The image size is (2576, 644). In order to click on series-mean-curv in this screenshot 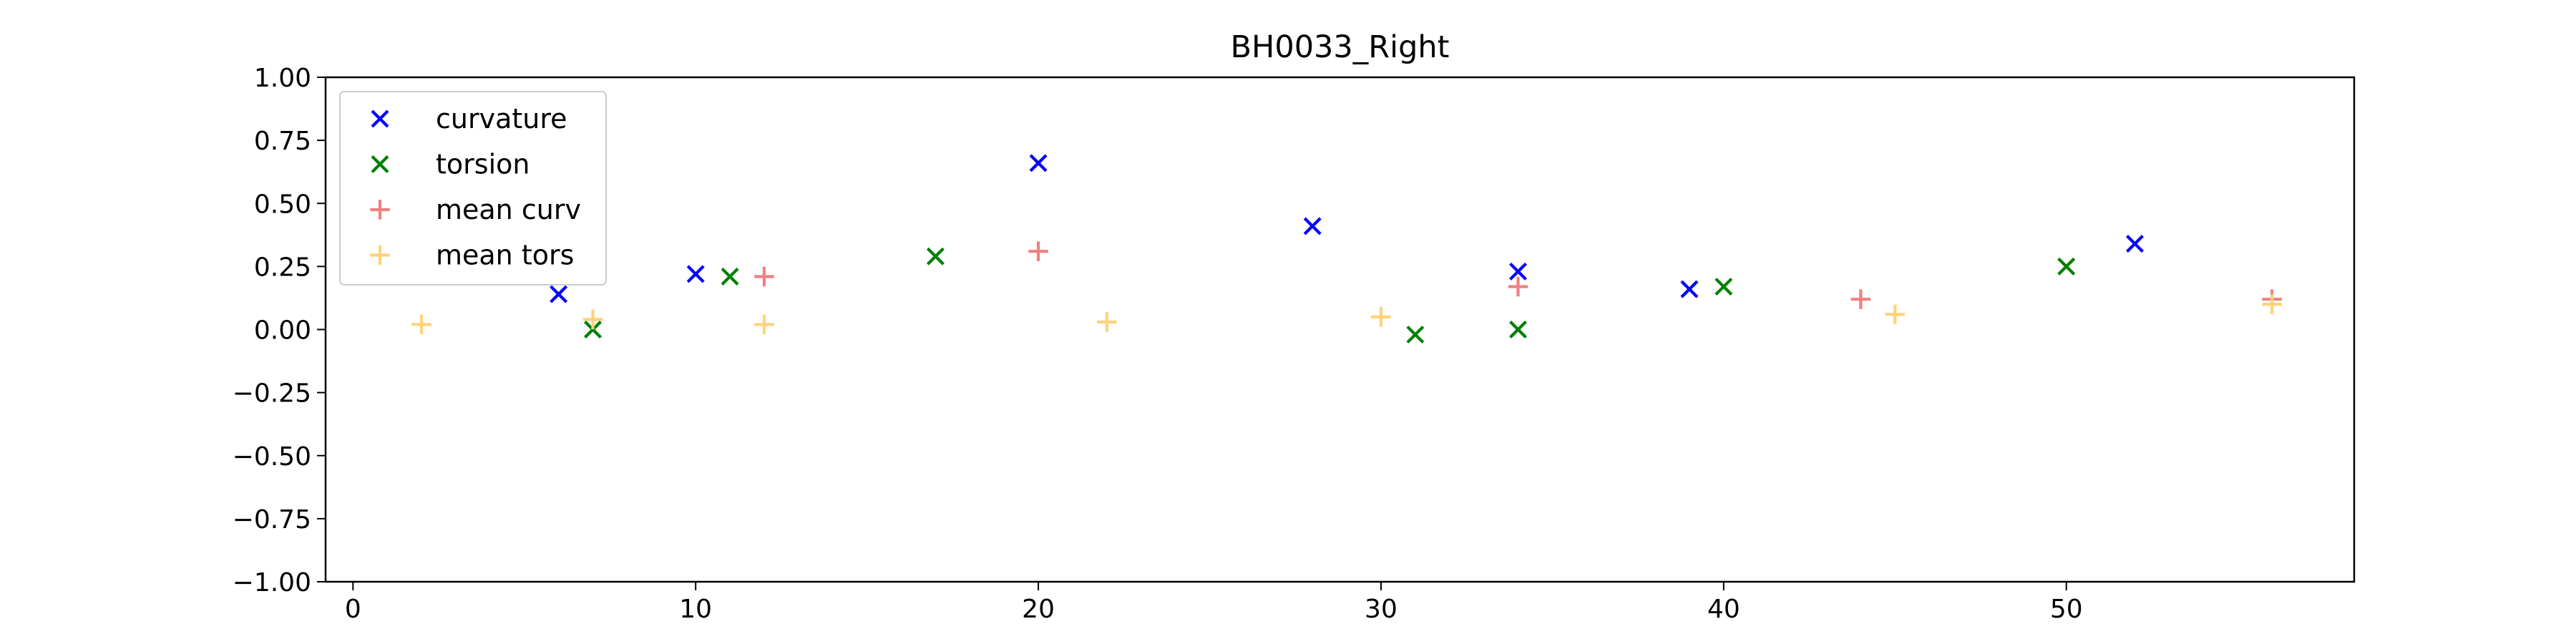, I will do `click(1518, 275)`.